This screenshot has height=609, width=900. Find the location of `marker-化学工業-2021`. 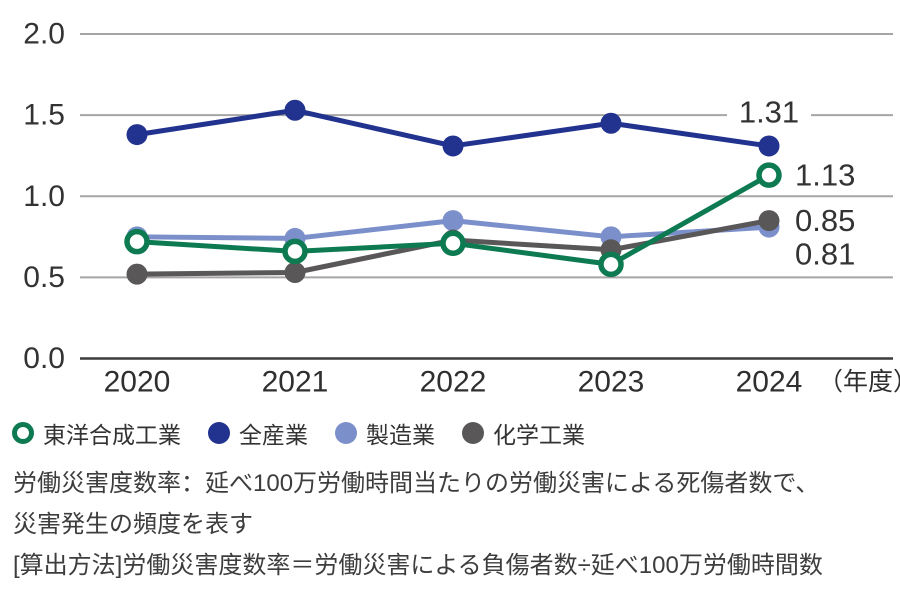

marker-化学工業-2021 is located at coordinates (295, 273).